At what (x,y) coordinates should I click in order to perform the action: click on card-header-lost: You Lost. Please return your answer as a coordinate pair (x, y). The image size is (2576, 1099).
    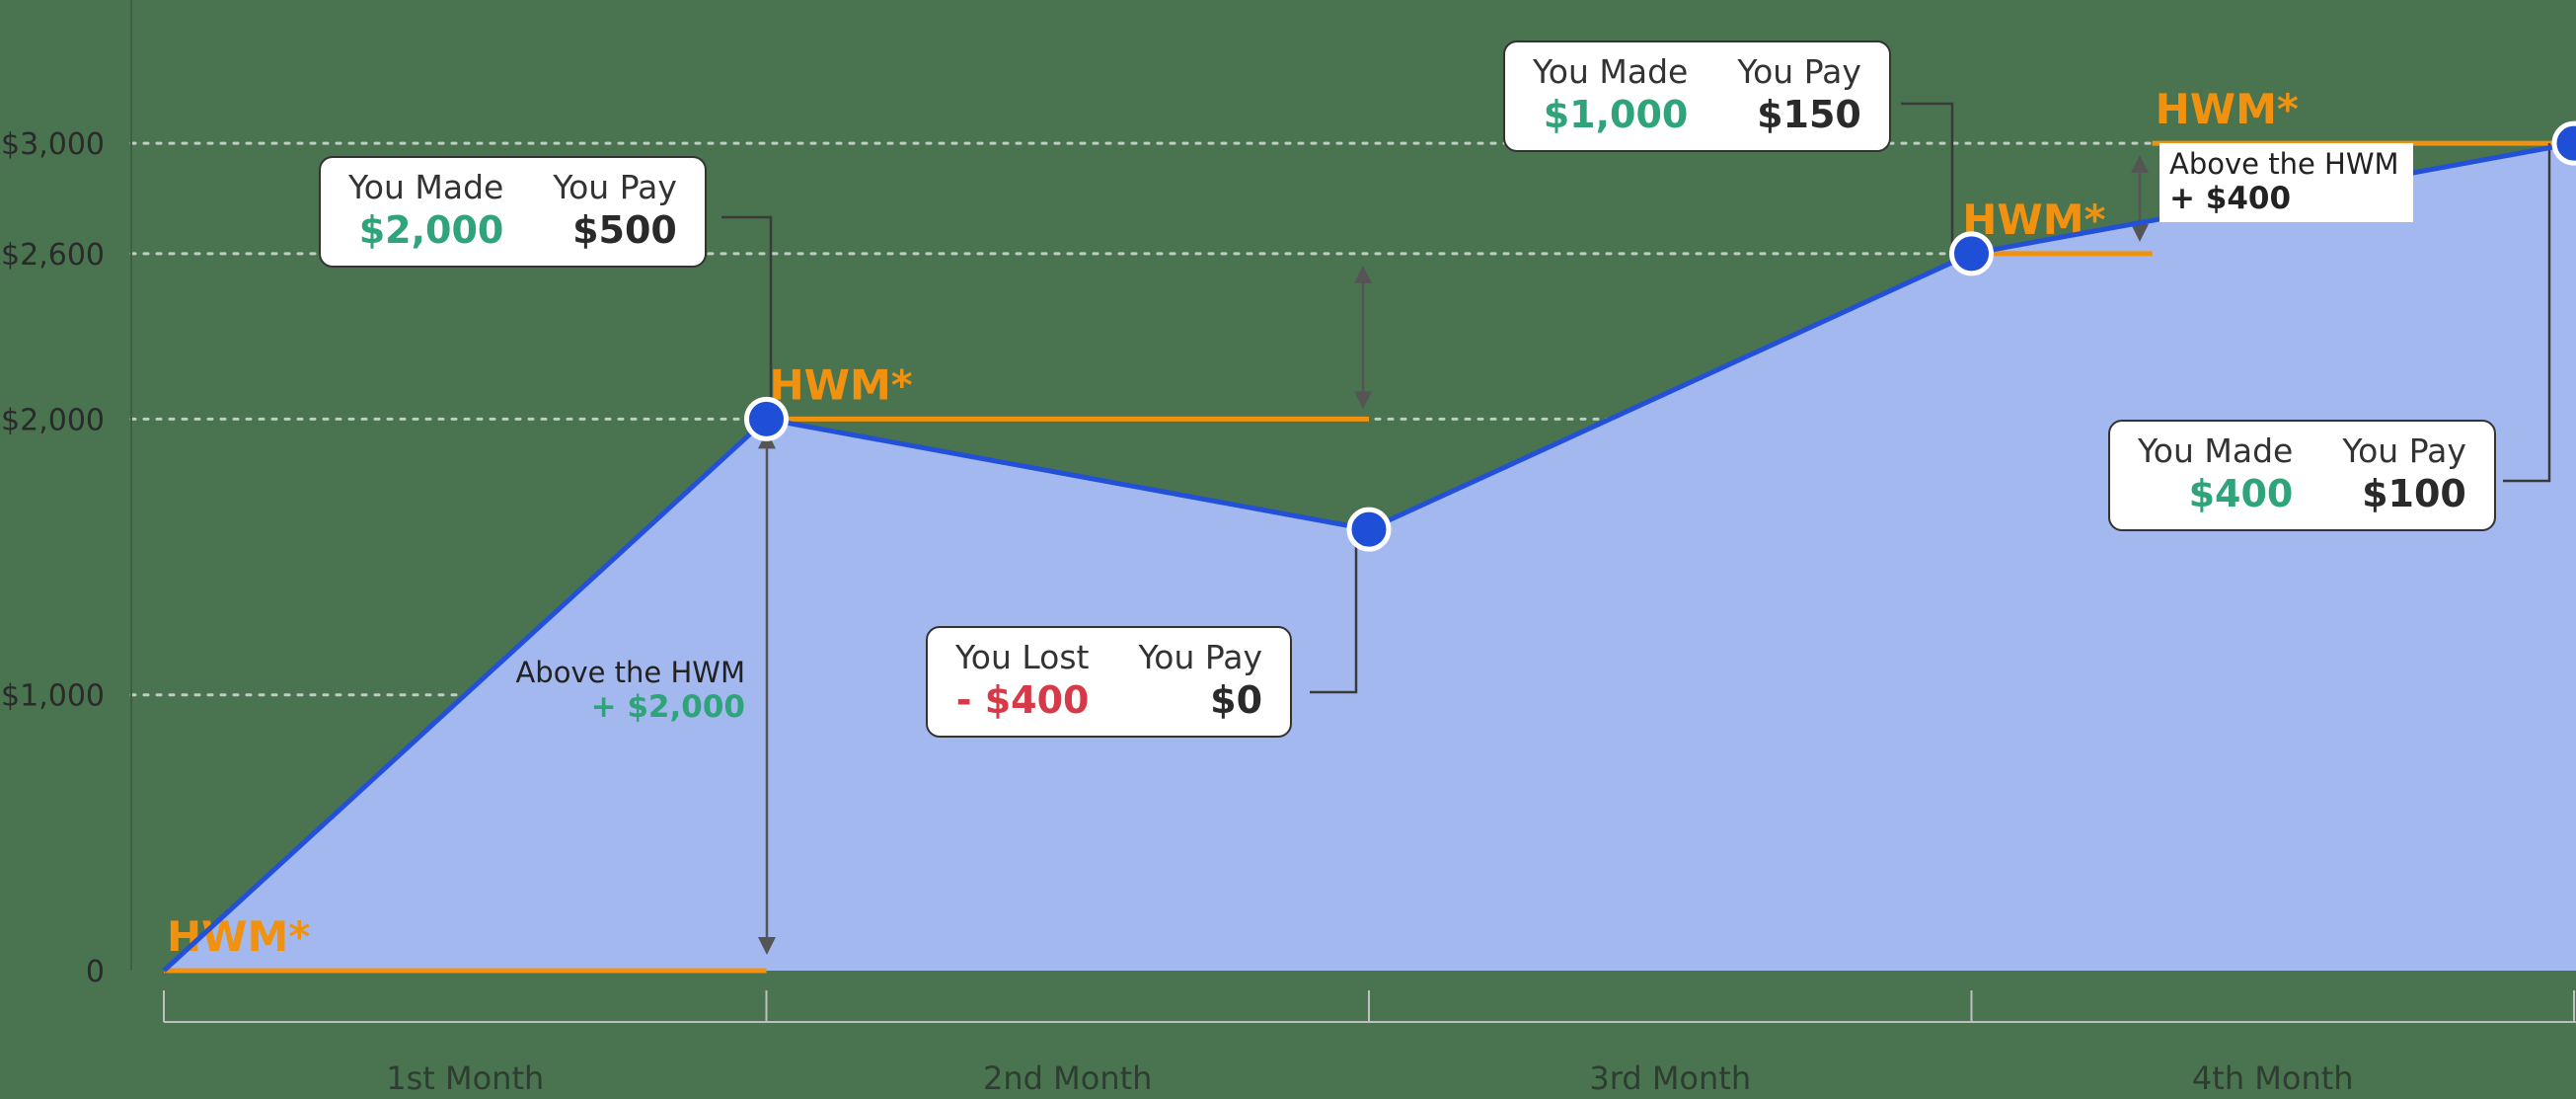
    Looking at the image, I should click on (1023, 657).